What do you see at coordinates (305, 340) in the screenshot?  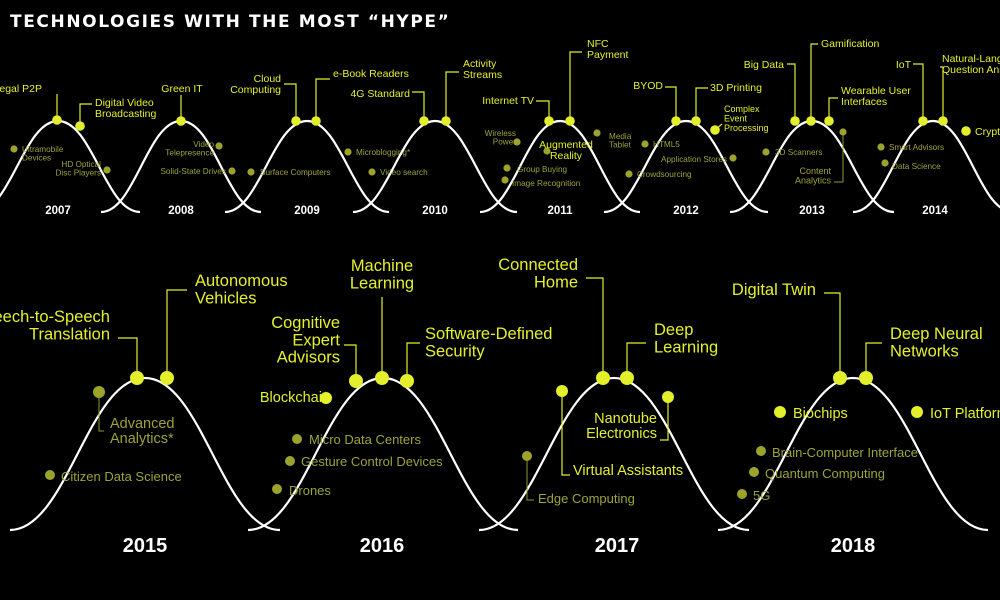 I see `tech-label-cognitive-expert-advisors: Cognitive Expert Advisors` at bounding box center [305, 340].